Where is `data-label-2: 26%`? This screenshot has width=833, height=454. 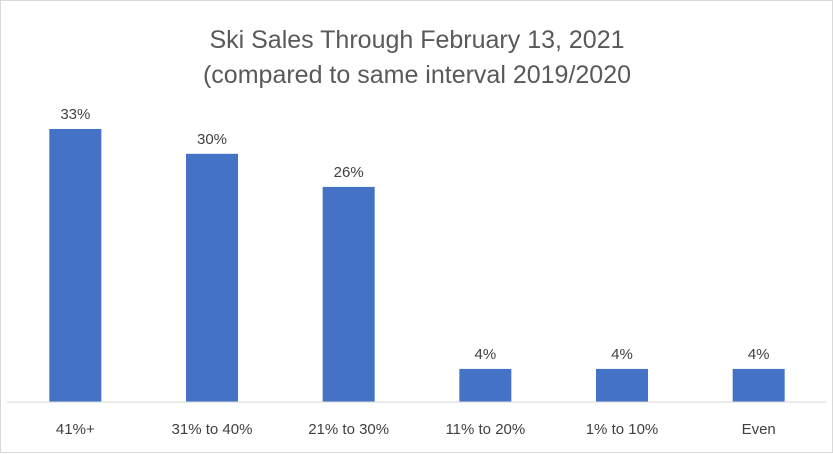 data-label-2: 26% is located at coordinates (349, 172).